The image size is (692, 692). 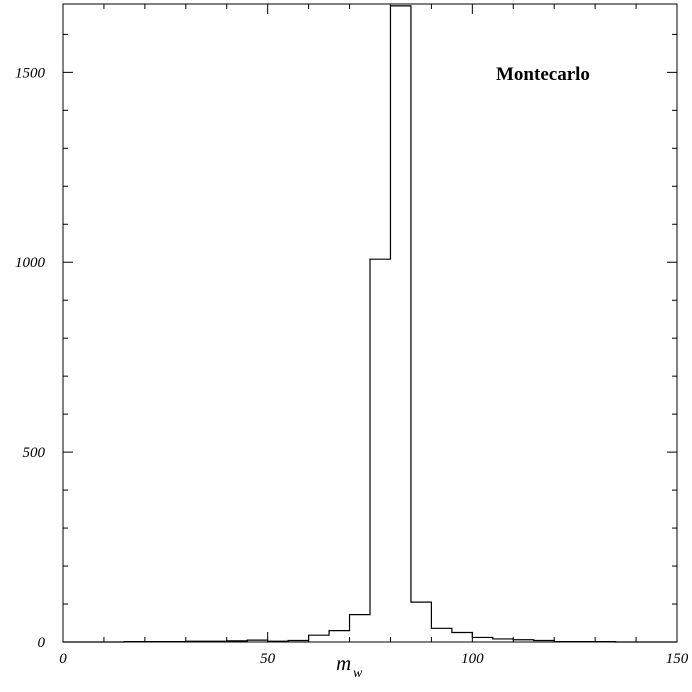 I want to click on x-axis-title: m, so click(x=343, y=663).